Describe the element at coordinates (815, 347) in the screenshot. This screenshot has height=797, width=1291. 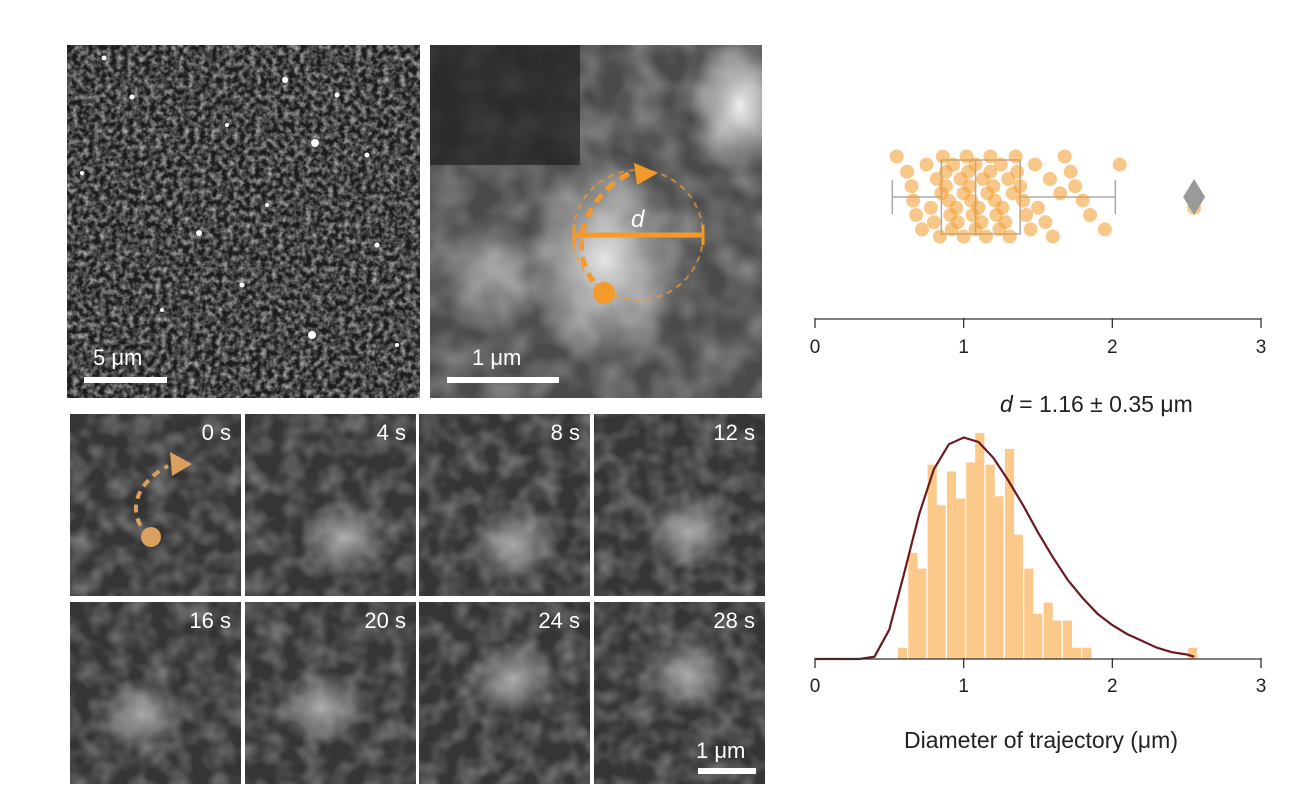
I see `x-tick-label: 0` at that location.